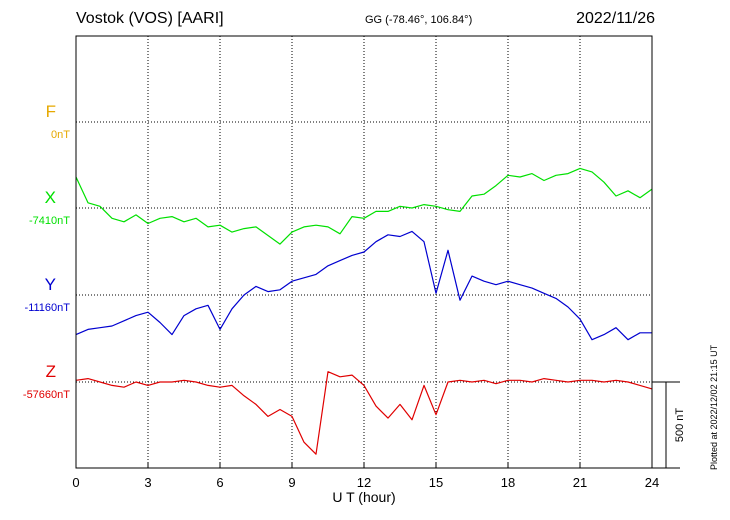 The height and width of the screenshot is (520, 730). I want to click on scale-bar-label: 500 nT, so click(680, 425).